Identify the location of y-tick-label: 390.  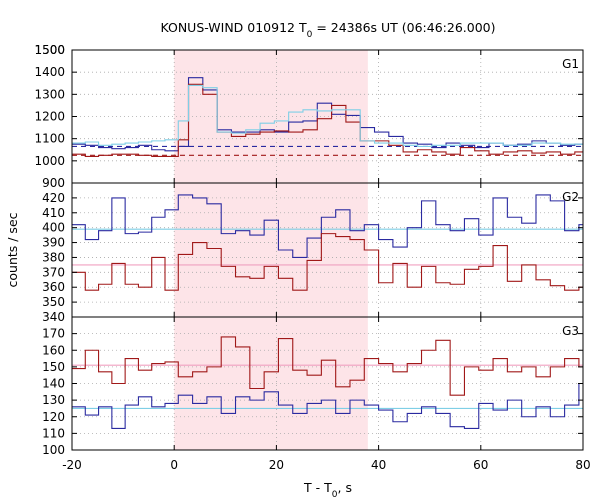
(53, 243).